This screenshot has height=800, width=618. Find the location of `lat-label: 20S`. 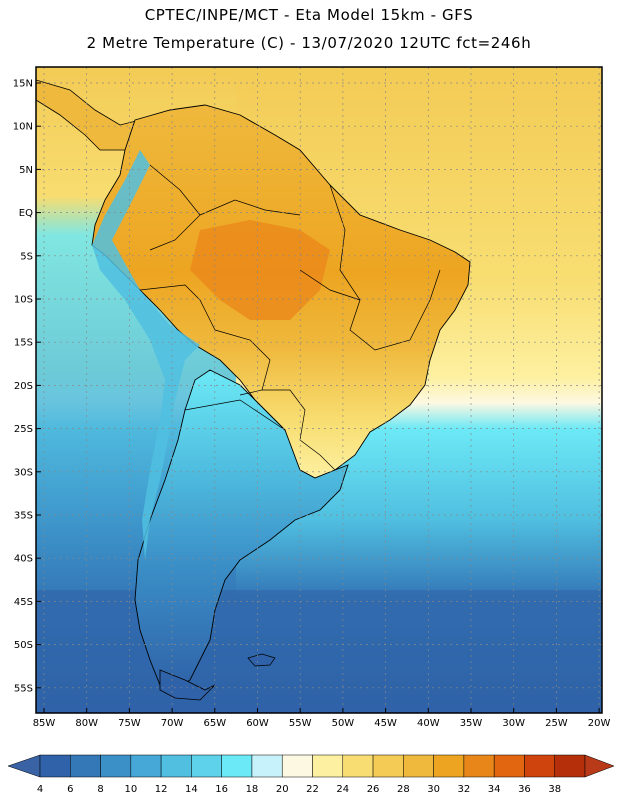

lat-label: 20S is located at coordinates (23, 386).